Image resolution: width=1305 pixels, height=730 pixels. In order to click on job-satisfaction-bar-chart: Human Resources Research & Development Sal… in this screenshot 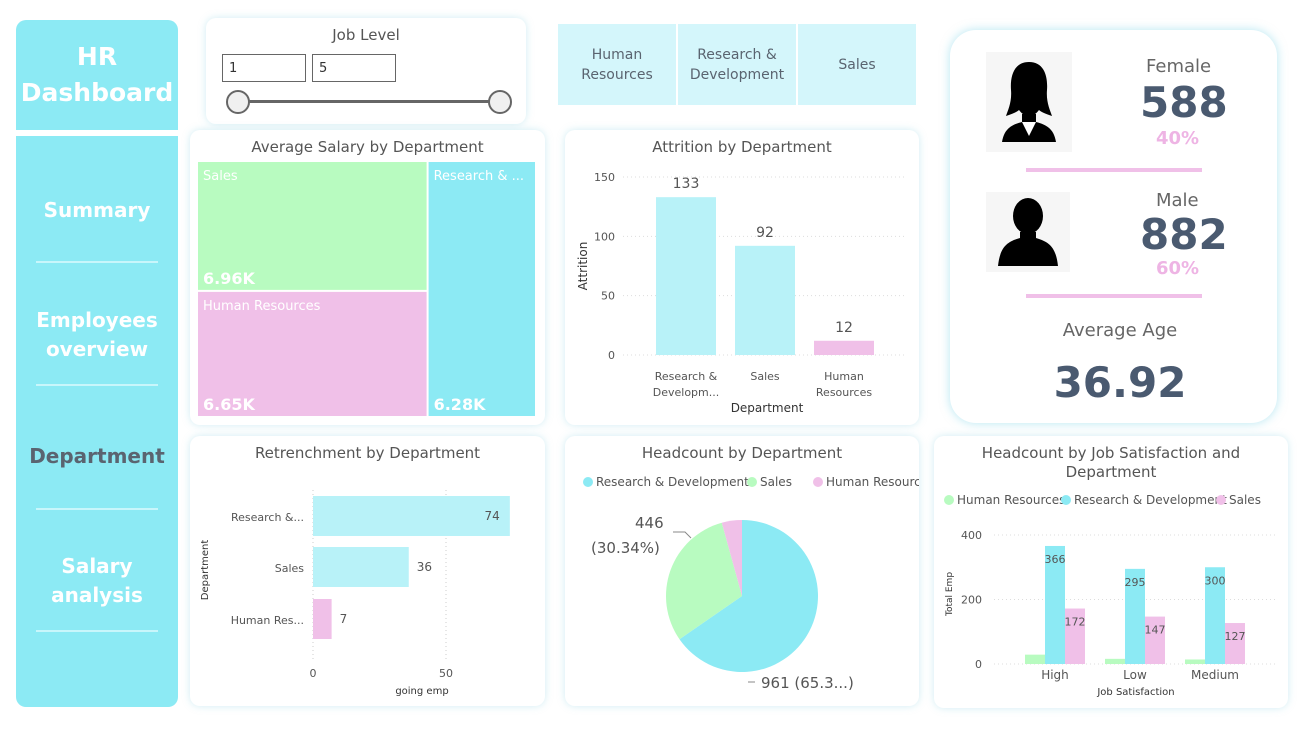, I will do `click(1111, 595)`.